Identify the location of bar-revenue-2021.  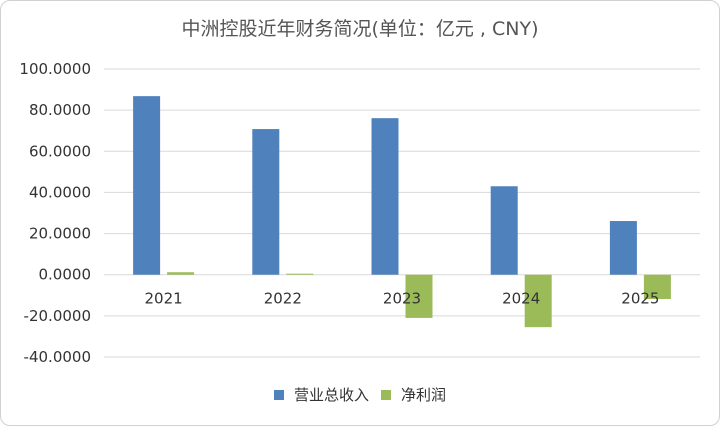
(147, 185).